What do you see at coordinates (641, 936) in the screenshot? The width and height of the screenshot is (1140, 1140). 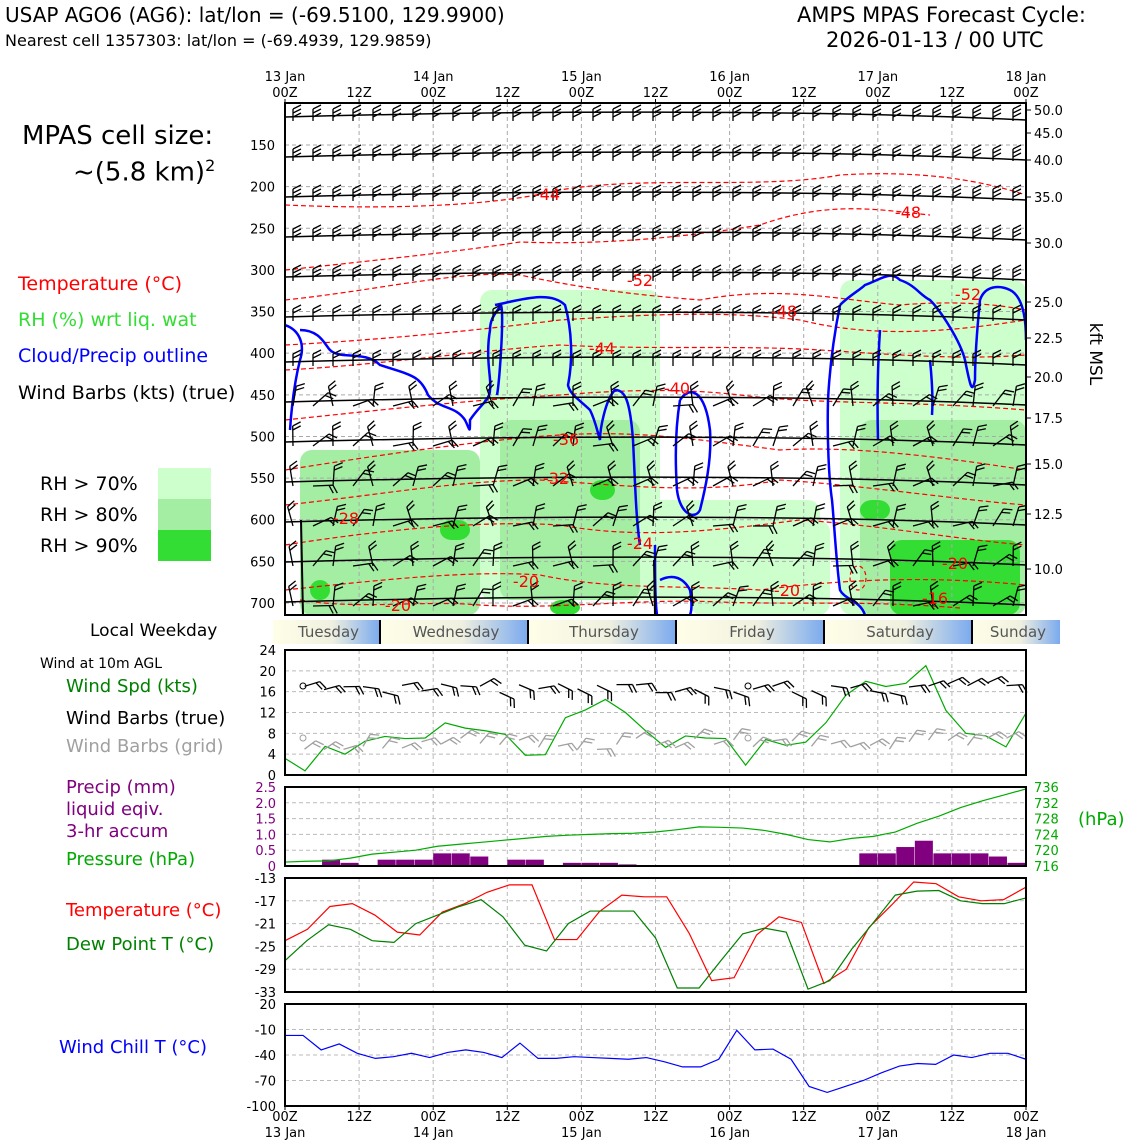 I see `temperature-panel: -13-17-21-25-29-33` at bounding box center [641, 936].